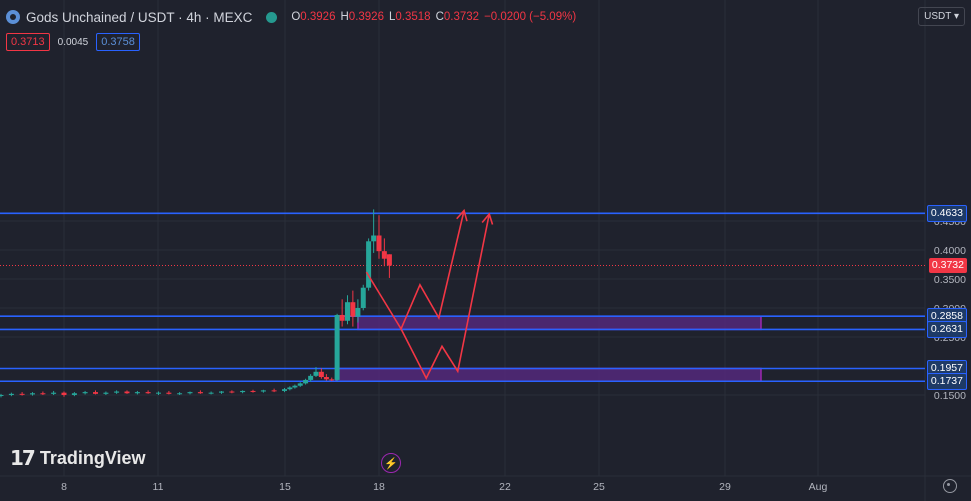 Image resolution: width=971 pixels, height=501 pixels. I want to click on spread-value: 0.0045, so click(73, 42).